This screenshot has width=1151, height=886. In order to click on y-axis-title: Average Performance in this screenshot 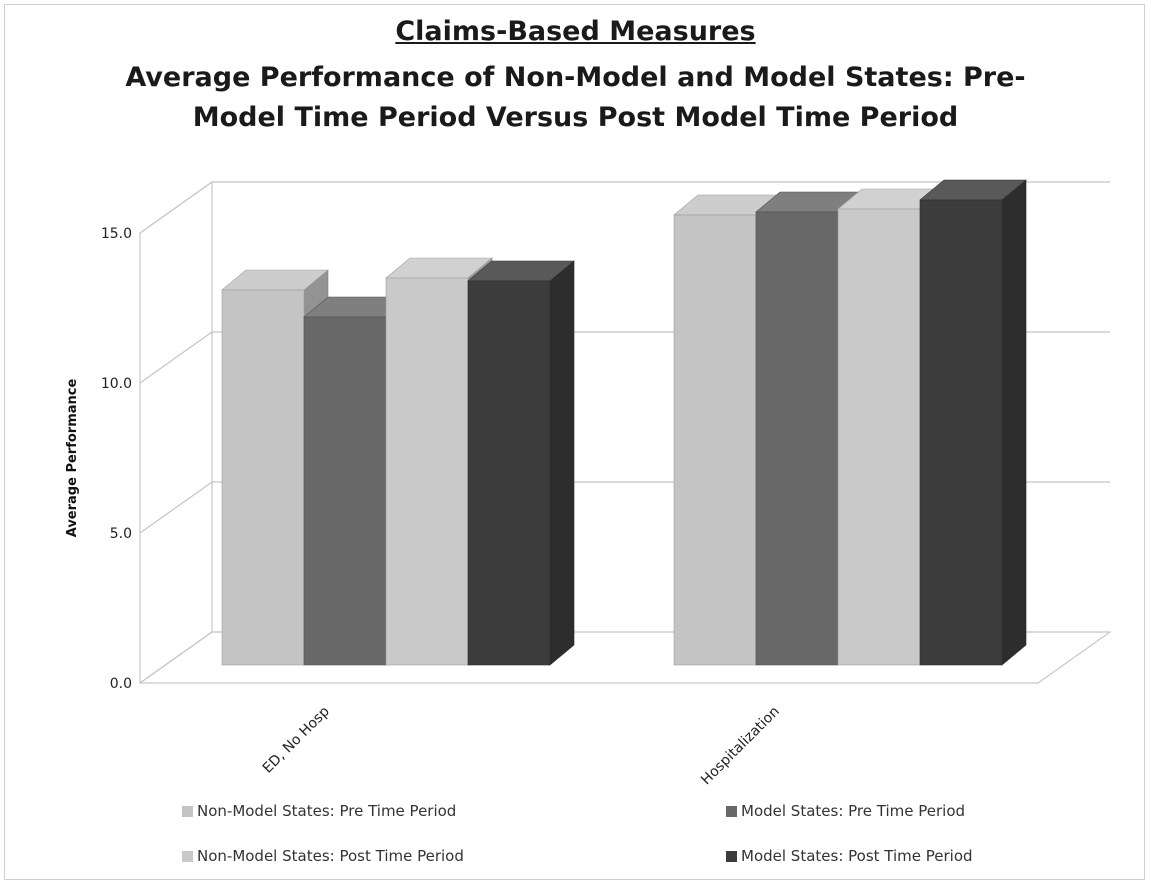, I will do `click(72, 458)`.